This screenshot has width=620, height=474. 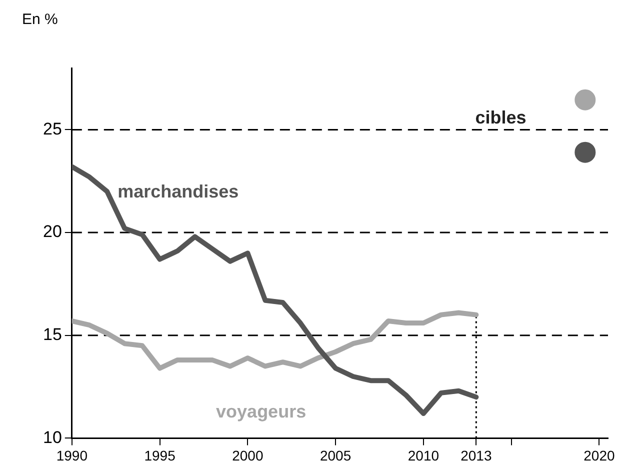 I want to click on x-tick-label: 2010, so click(x=424, y=455).